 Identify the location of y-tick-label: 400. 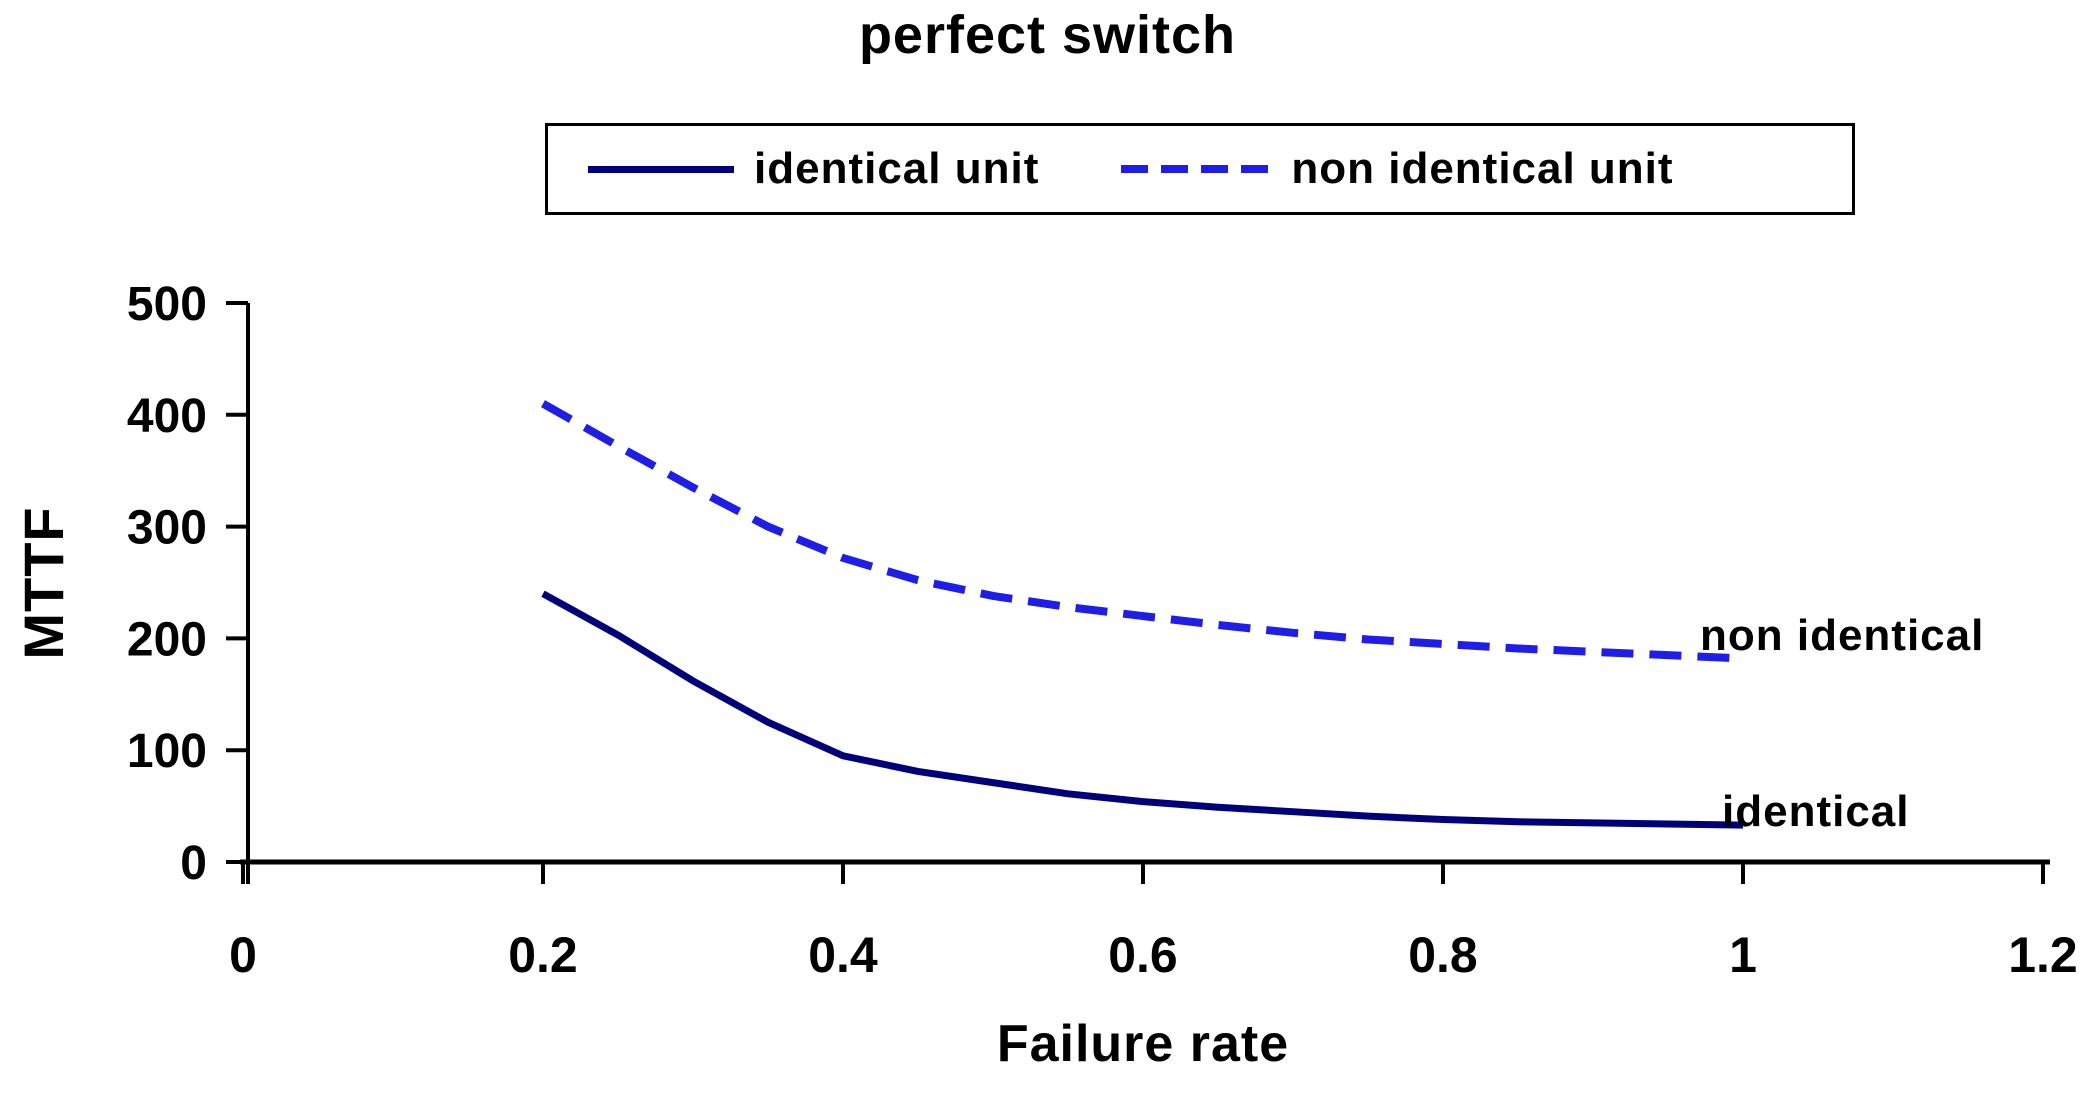
(167, 416).